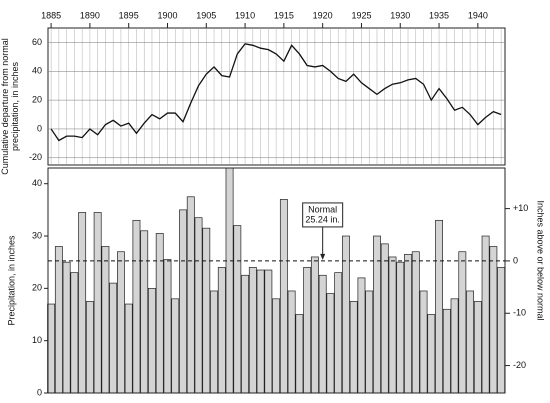 Image resolution: width=550 pixels, height=403 pixels. Describe the element at coordinates (361, 15) in the screenshot. I see `x-tick-label: 1925` at that location.